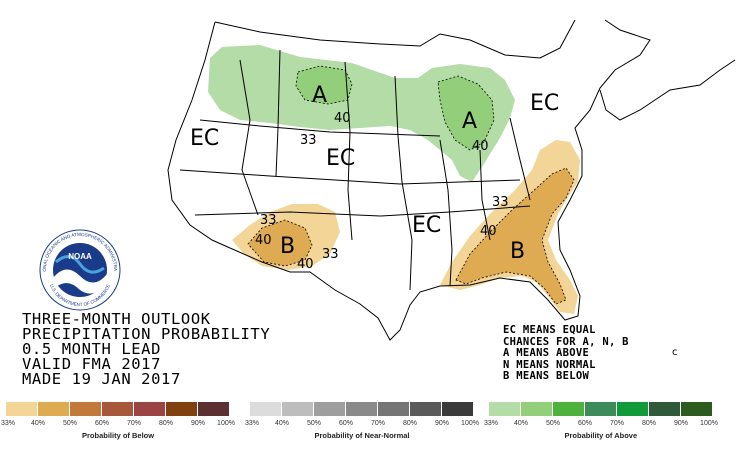 The width and height of the screenshot is (743, 462). Describe the element at coordinates (500, 202) in the screenshot. I see `contour-33-se: 33` at that location.